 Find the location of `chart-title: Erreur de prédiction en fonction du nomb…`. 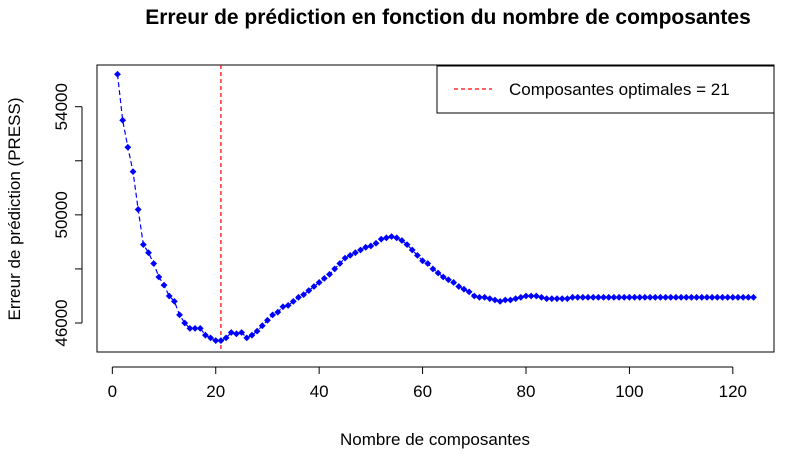

chart-title: Erreur de prédiction en fonction du nomb… is located at coordinates (448, 17).